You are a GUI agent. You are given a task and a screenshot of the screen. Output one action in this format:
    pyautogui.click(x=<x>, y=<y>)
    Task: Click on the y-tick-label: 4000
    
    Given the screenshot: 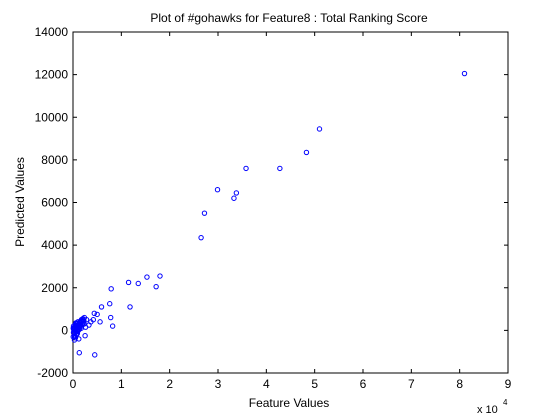 What is the action you would take?
    pyautogui.click(x=54, y=245)
    